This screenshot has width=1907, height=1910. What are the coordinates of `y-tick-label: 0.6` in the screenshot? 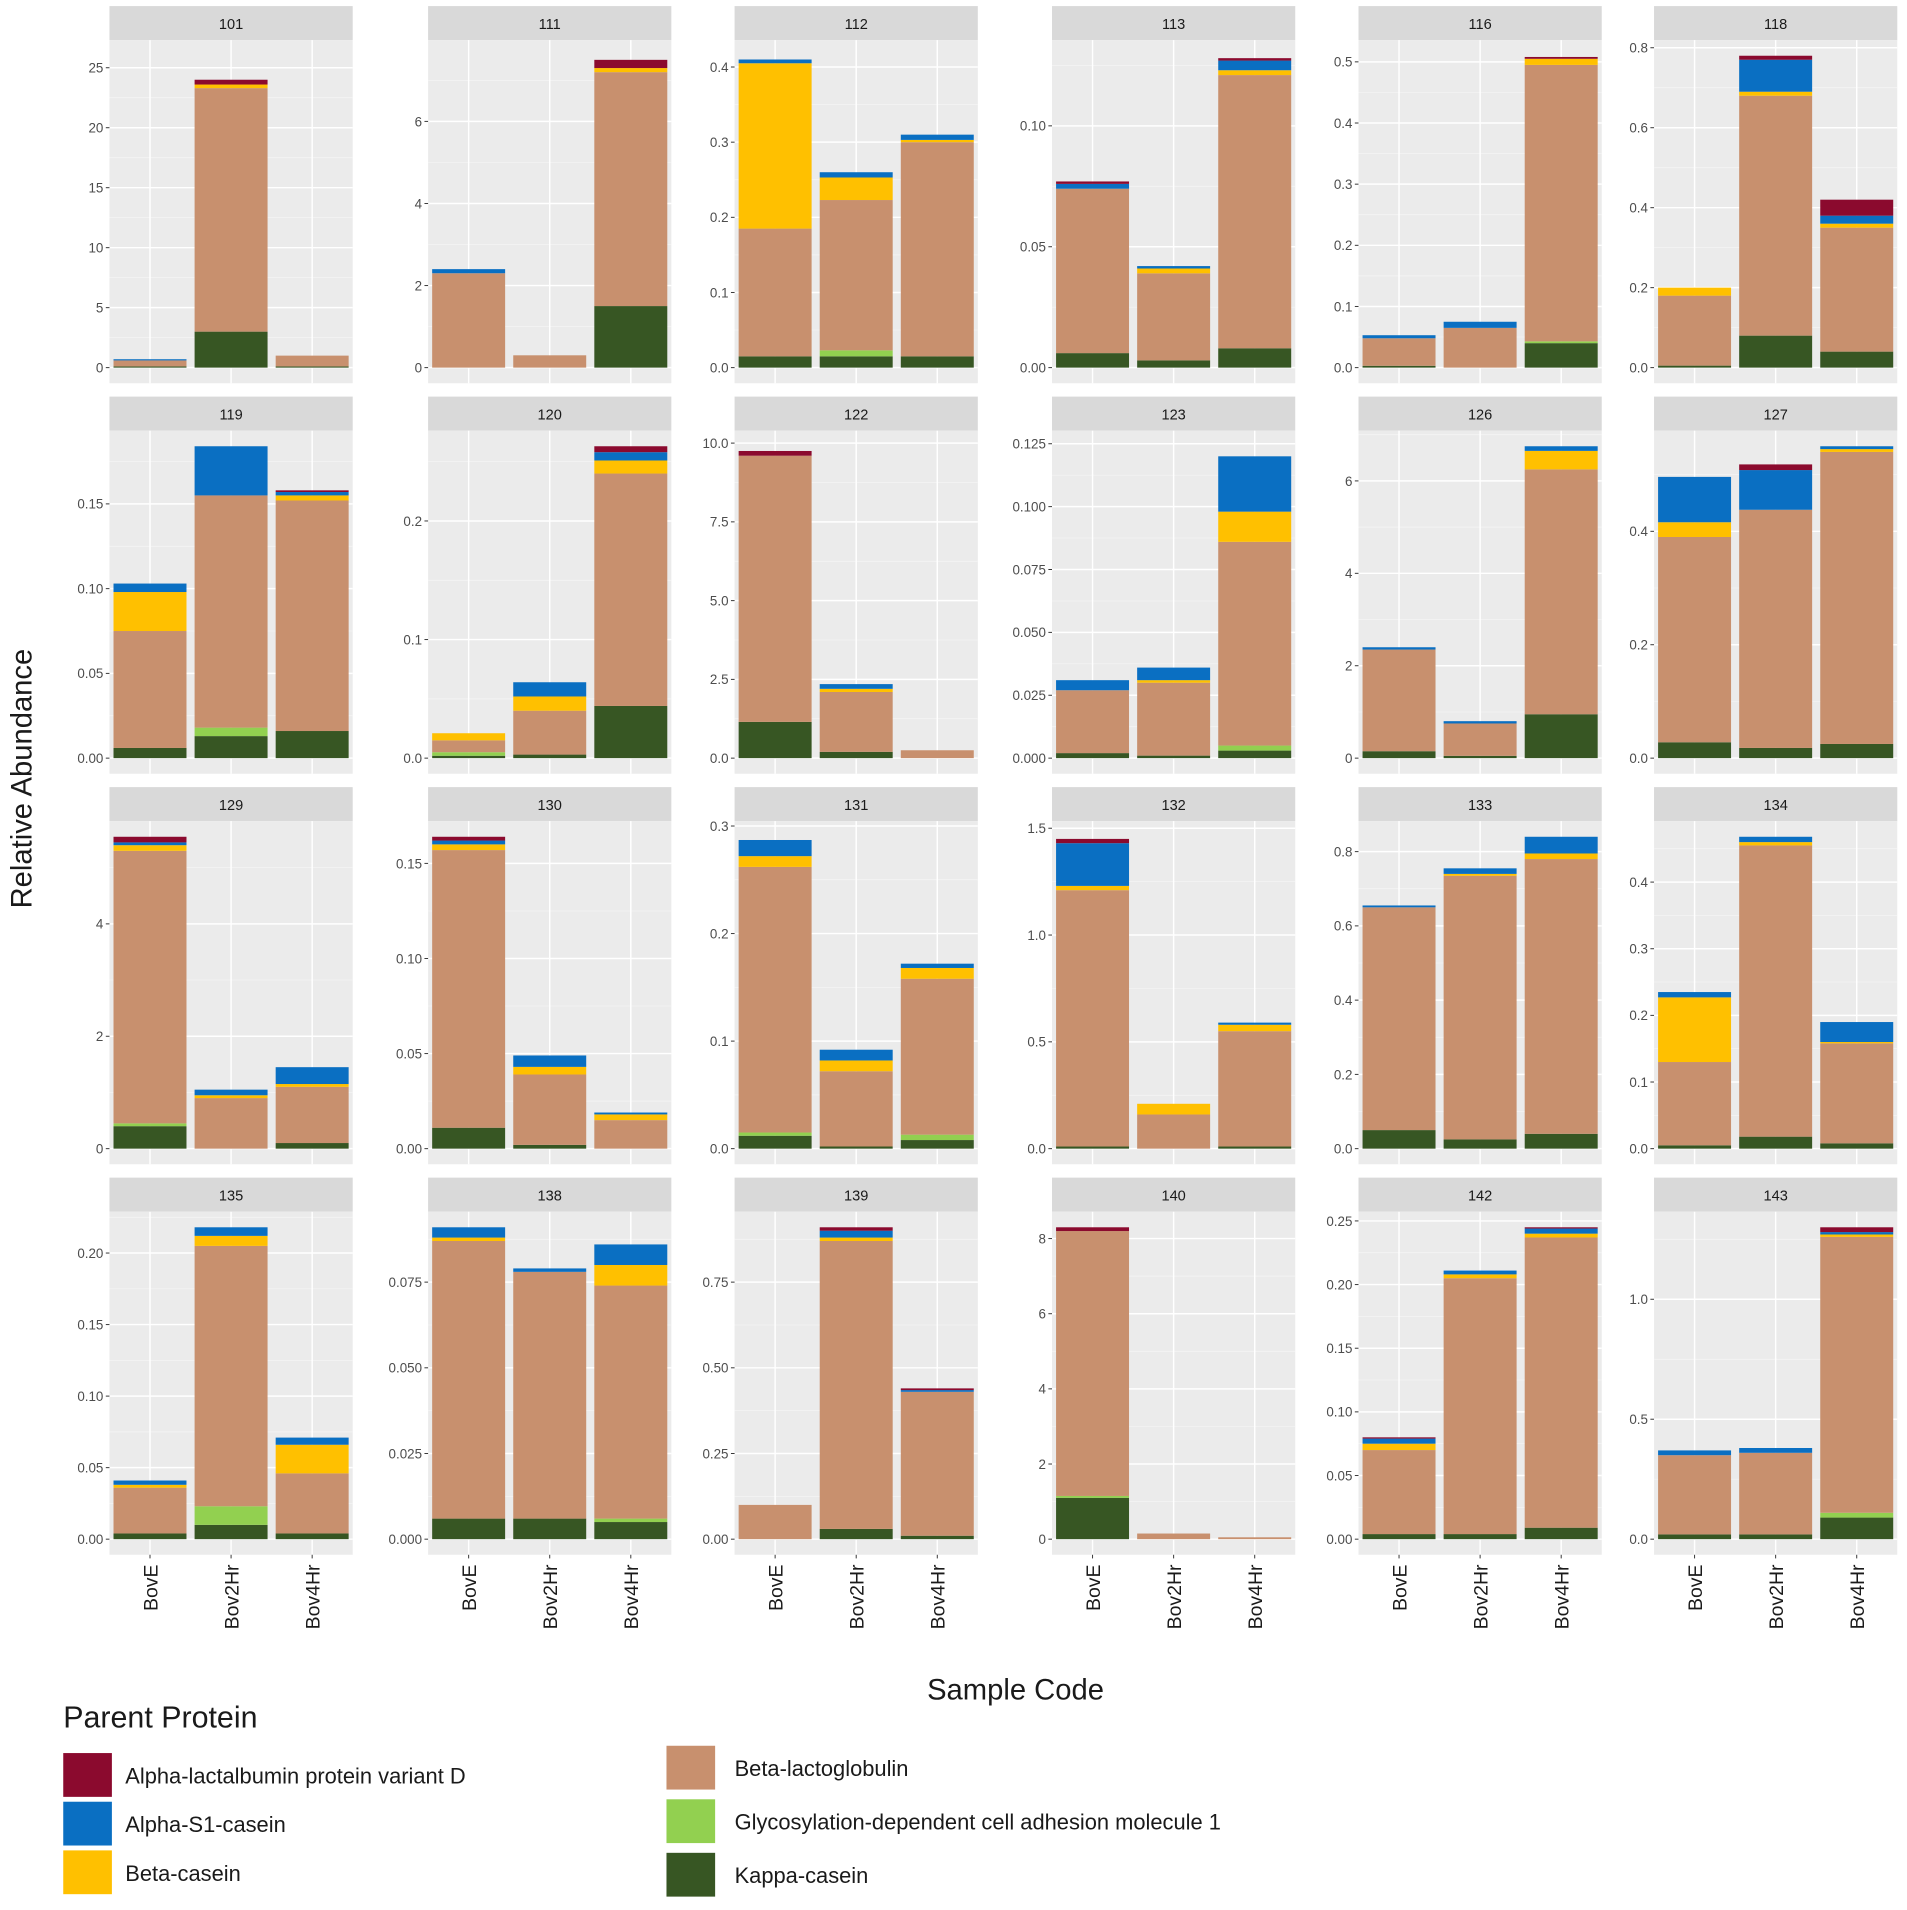 It's located at (1638, 128).